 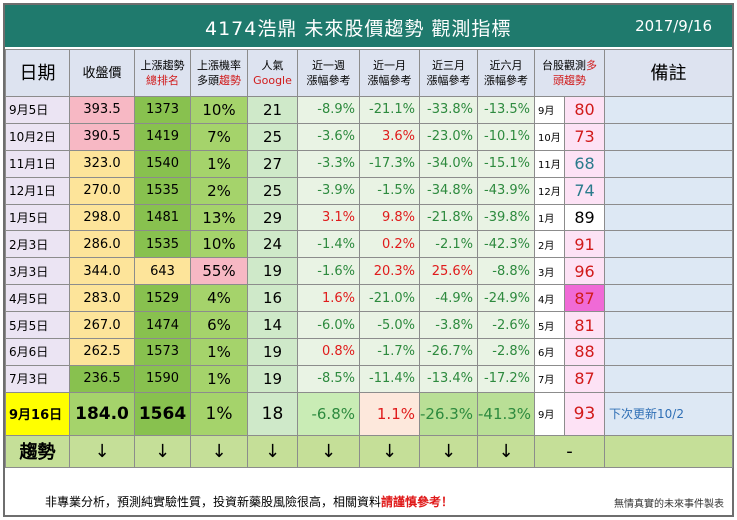 What do you see at coordinates (549, 110) in the screenshot?
I see `row-month: 9月` at bounding box center [549, 110].